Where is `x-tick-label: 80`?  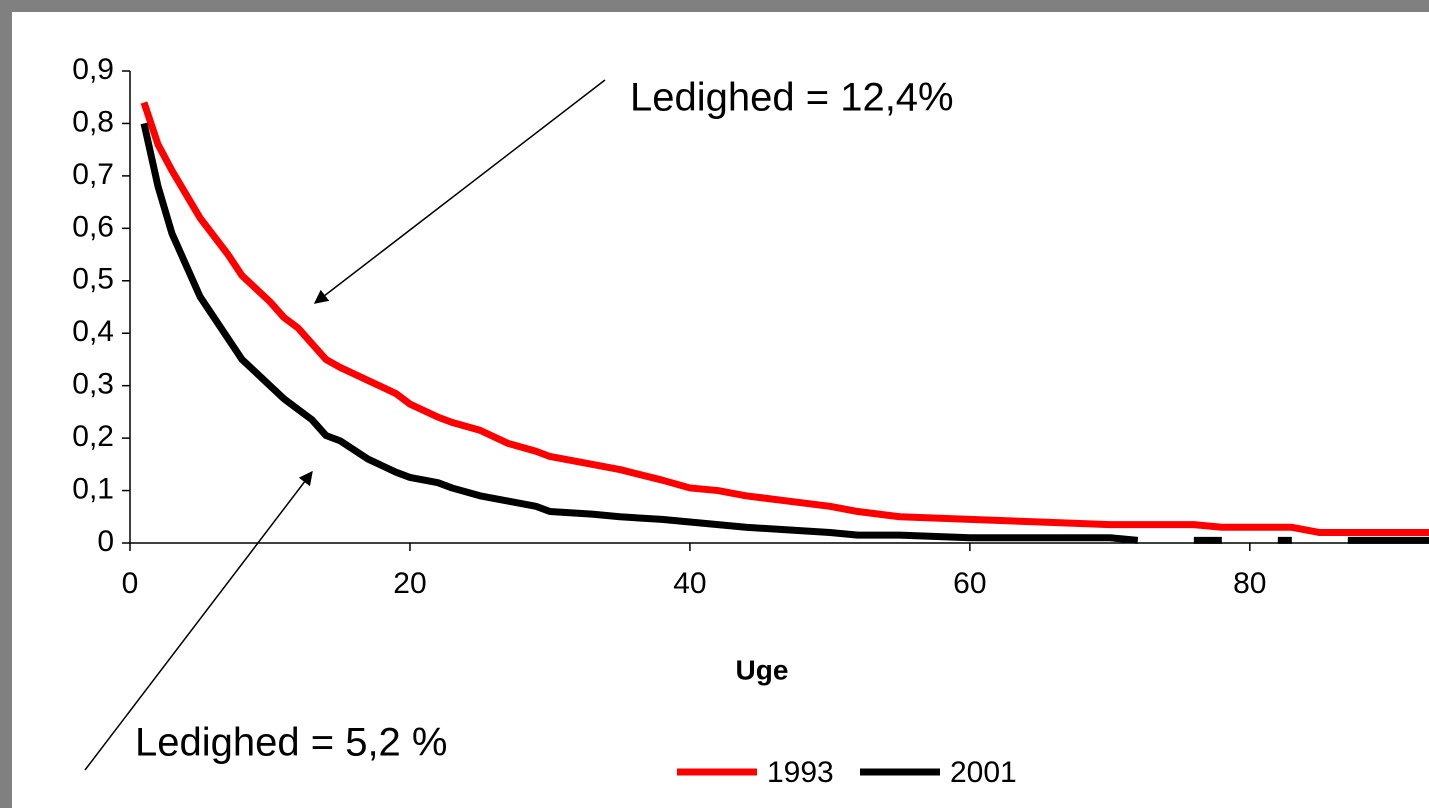 x-tick-label: 80 is located at coordinates (1249, 583).